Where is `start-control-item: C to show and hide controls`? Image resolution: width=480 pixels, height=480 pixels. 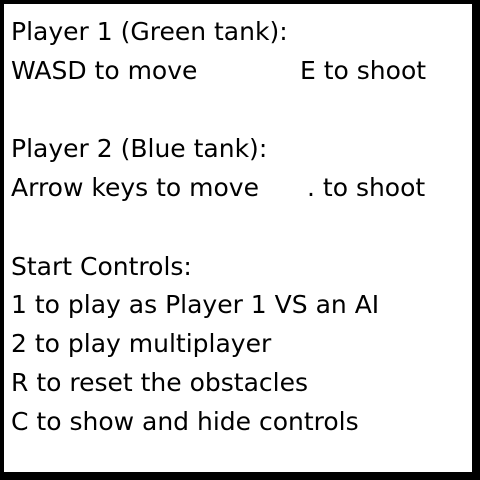 start-control-item: C to show and hide controls is located at coordinates (185, 421).